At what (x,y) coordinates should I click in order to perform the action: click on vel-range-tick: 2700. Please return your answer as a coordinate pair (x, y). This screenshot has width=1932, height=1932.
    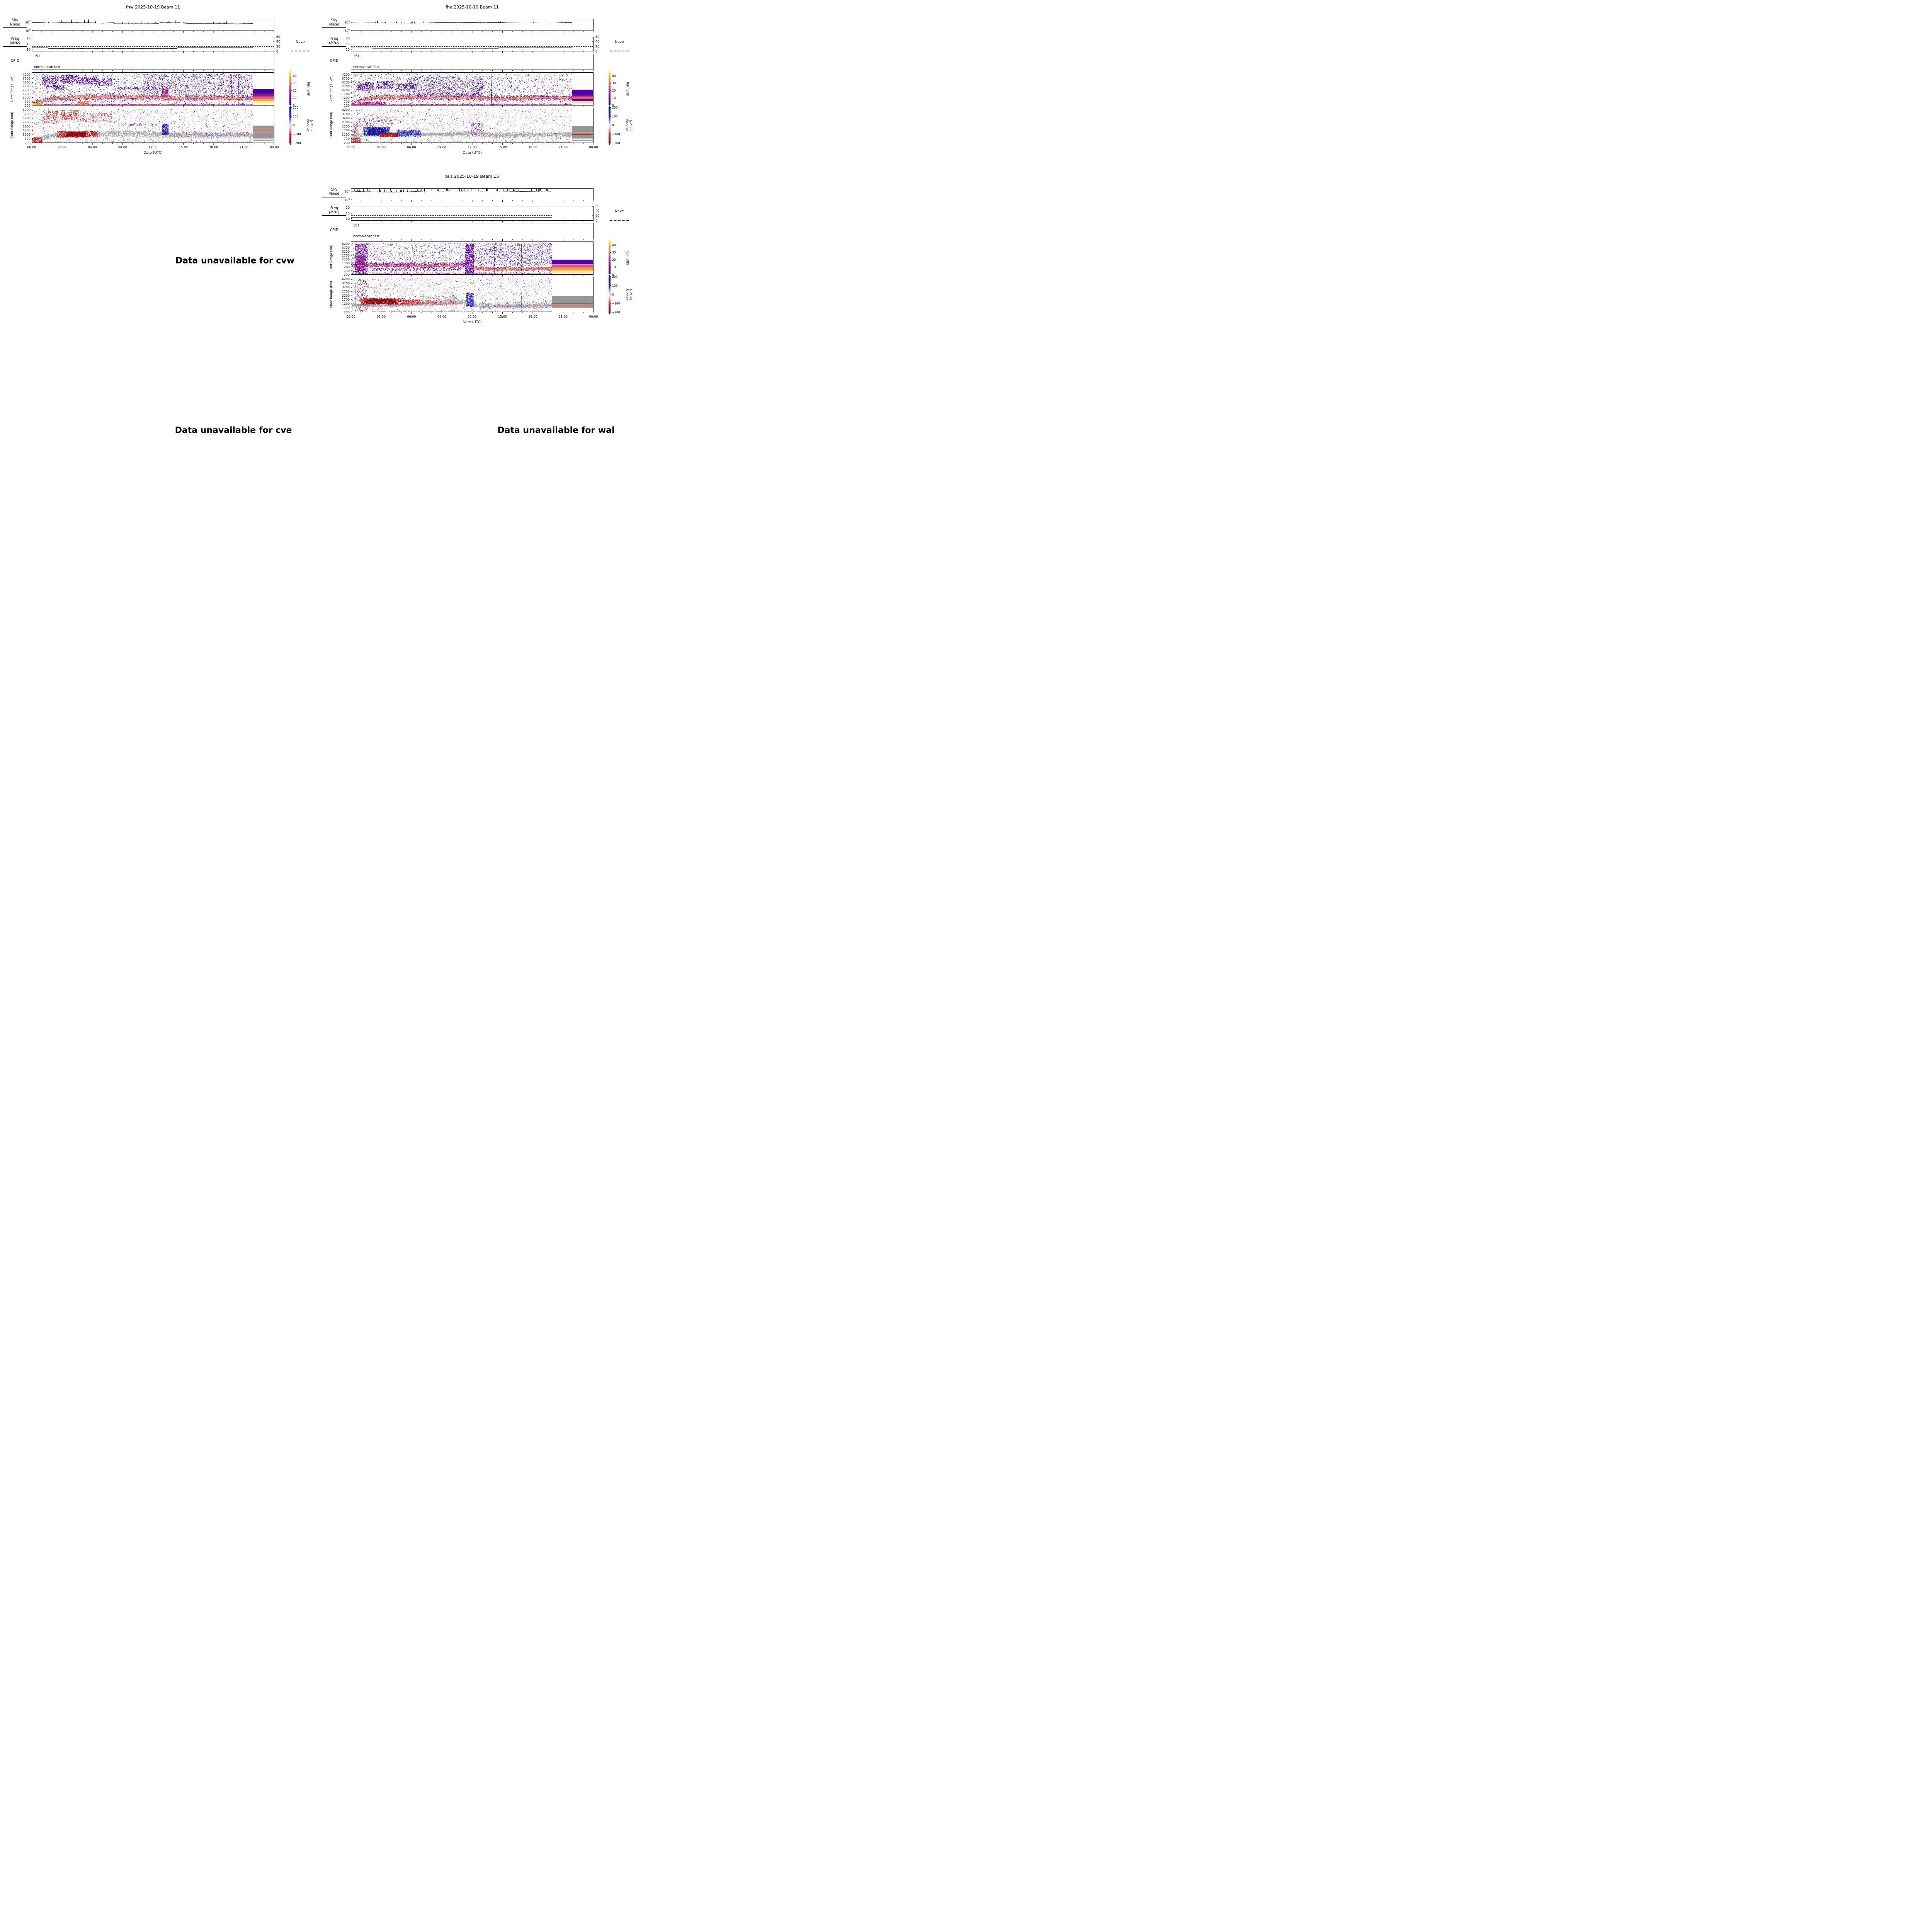
    Looking at the image, I should click on (346, 122).